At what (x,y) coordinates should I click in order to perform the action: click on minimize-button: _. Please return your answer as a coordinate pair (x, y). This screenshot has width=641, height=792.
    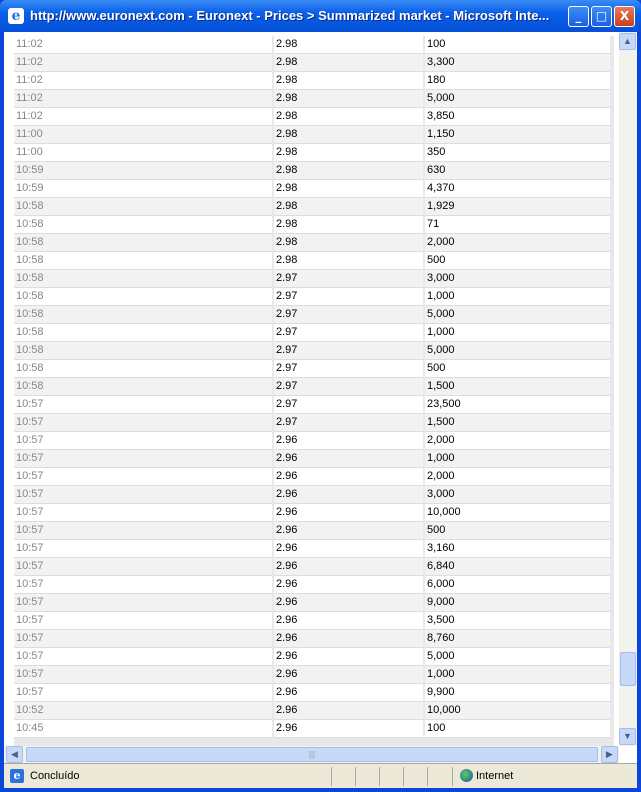
    Looking at the image, I should click on (578, 16).